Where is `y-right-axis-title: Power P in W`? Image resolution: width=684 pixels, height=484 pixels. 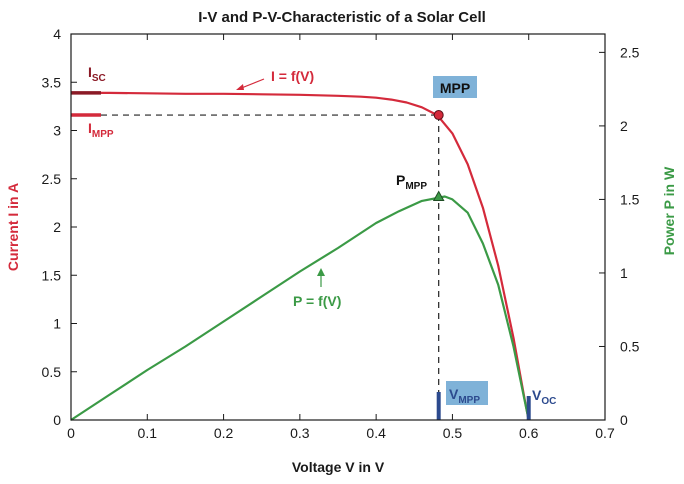 y-right-axis-title: Power P in W is located at coordinates (669, 210).